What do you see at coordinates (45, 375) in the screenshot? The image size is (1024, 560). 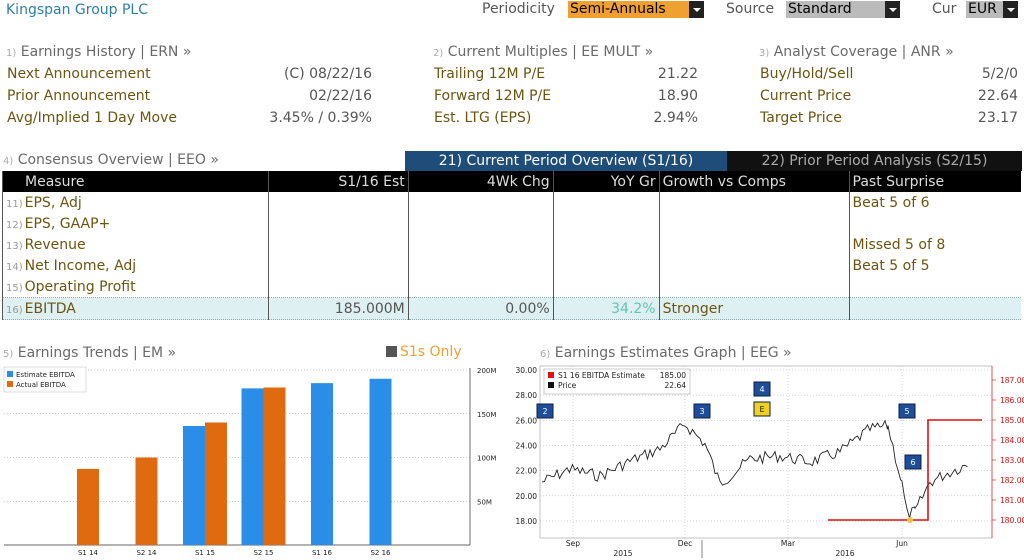 I see `legend-estimate-label: Estimate EBITDA` at bounding box center [45, 375].